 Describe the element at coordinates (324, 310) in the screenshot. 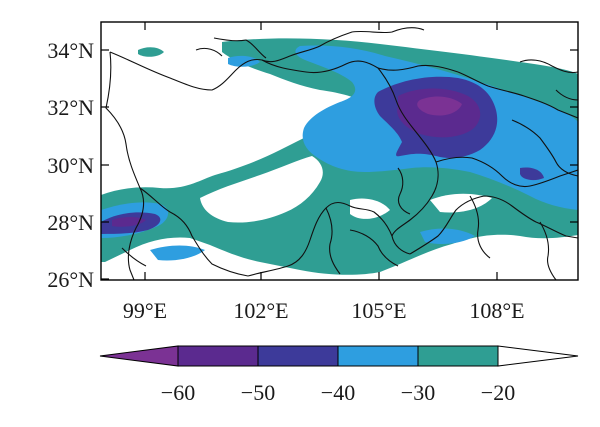

I see `lon-tick-labels: 99°E 102°E 105°E 108°E` at that location.